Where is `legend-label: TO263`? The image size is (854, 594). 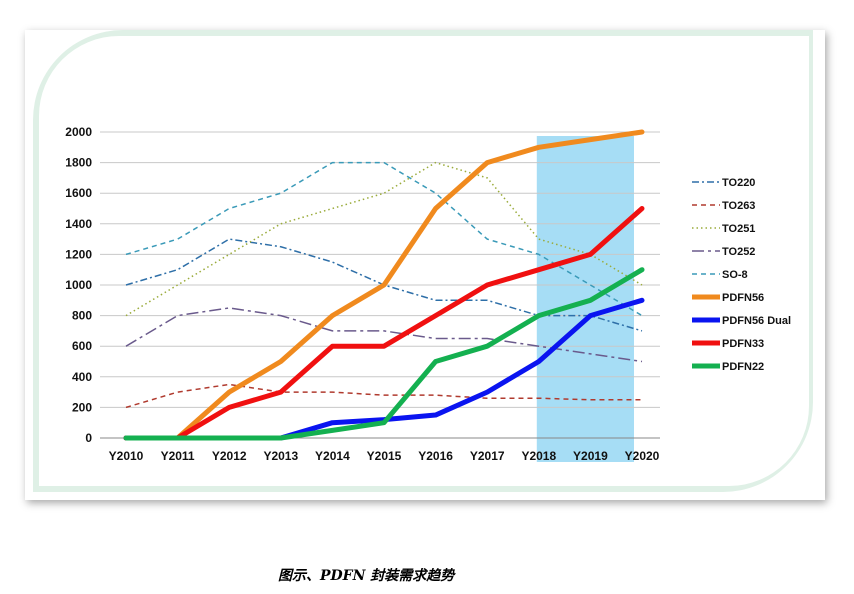
legend-label: TO263 is located at coordinates (738, 206).